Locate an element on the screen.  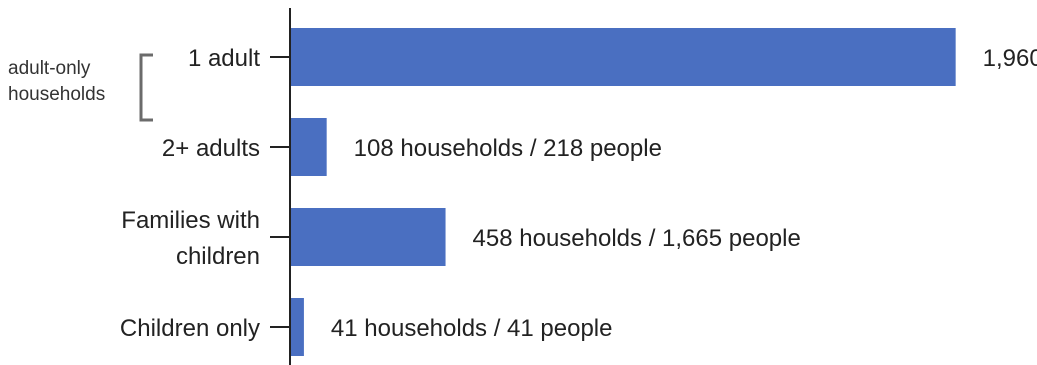
category-label-2-adults: 2+ adults is located at coordinates (211, 148).